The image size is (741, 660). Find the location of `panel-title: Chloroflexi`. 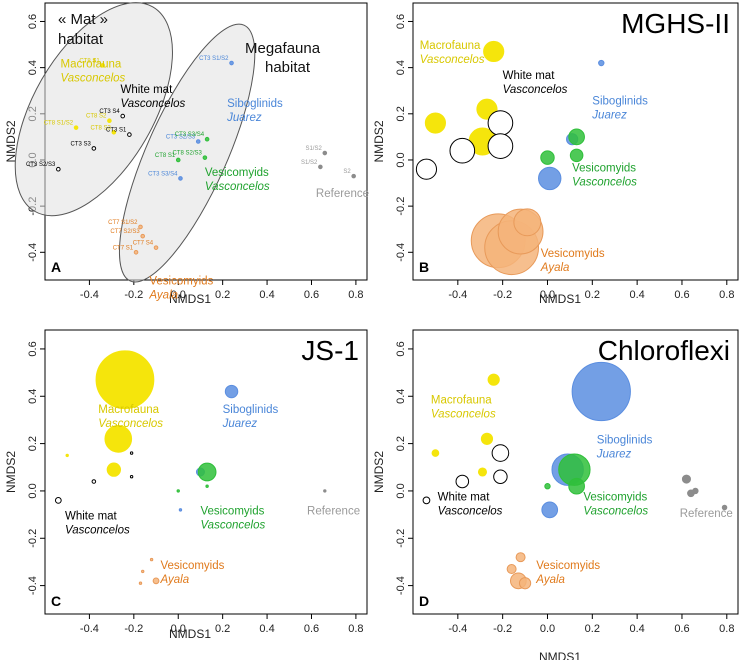

panel-title: Chloroflexi is located at coordinates (664, 350).